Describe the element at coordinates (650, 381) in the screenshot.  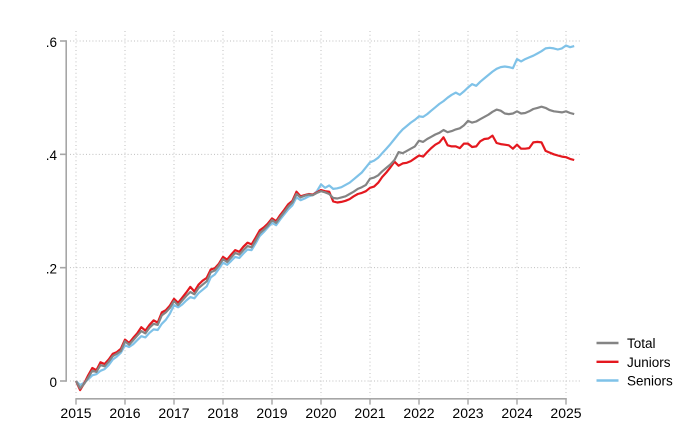
I see `svg-text: Seniors` at that location.